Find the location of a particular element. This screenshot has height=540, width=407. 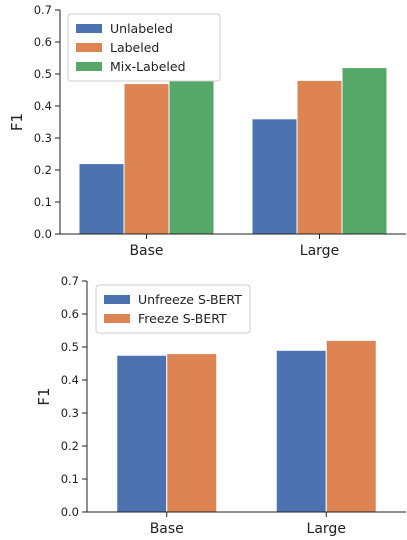

bar-unlabeled-base is located at coordinates (101, 199).